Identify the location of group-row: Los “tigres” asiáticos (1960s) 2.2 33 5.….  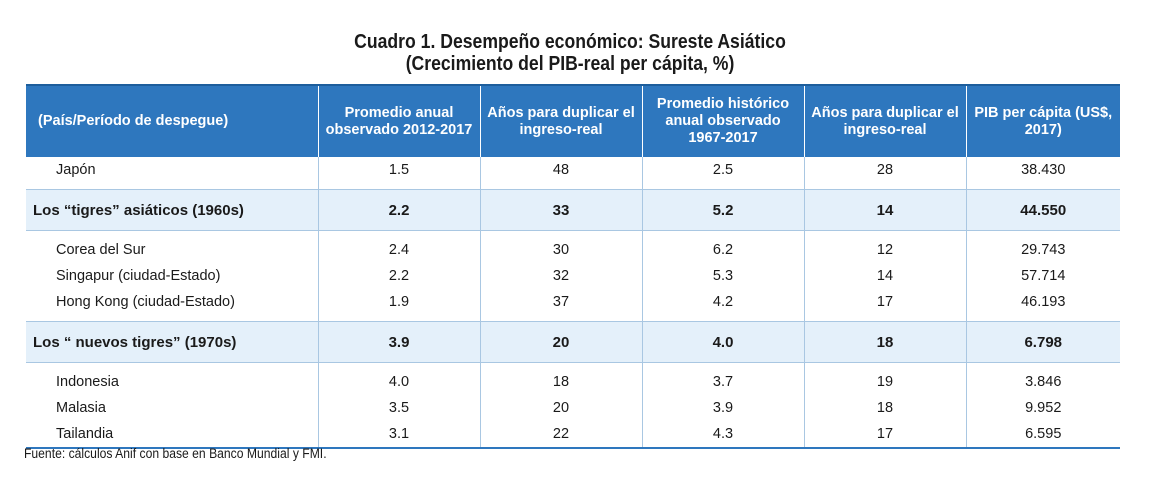
(573, 210).